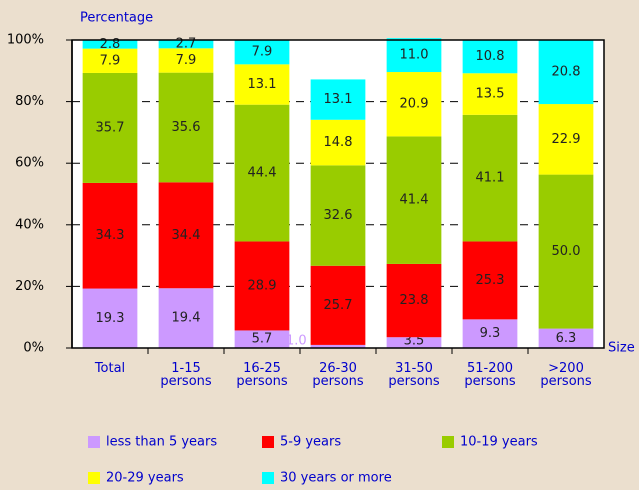 This screenshot has height=490, width=639. What do you see at coordinates (25, 40) in the screenshot?
I see `y-tick-label: 100%` at bounding box center [25, 40].